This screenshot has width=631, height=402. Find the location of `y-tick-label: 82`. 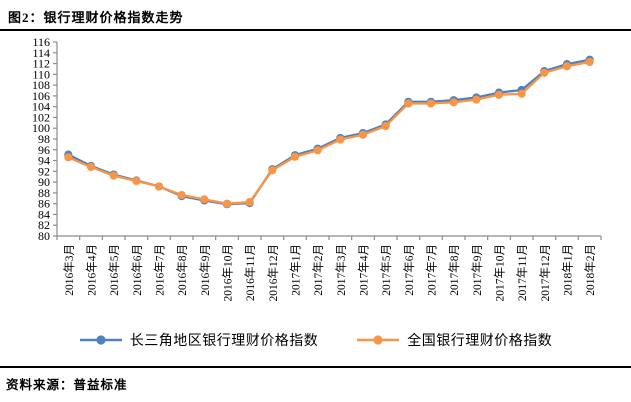

y-tick-label: 82 is located at coordinates (44, 225).